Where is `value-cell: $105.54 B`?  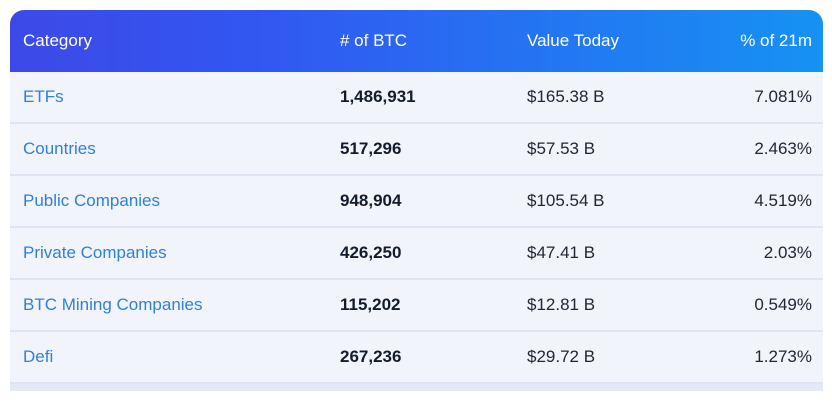
value-cell: $105.54 B is located at coordinates (566, 200).